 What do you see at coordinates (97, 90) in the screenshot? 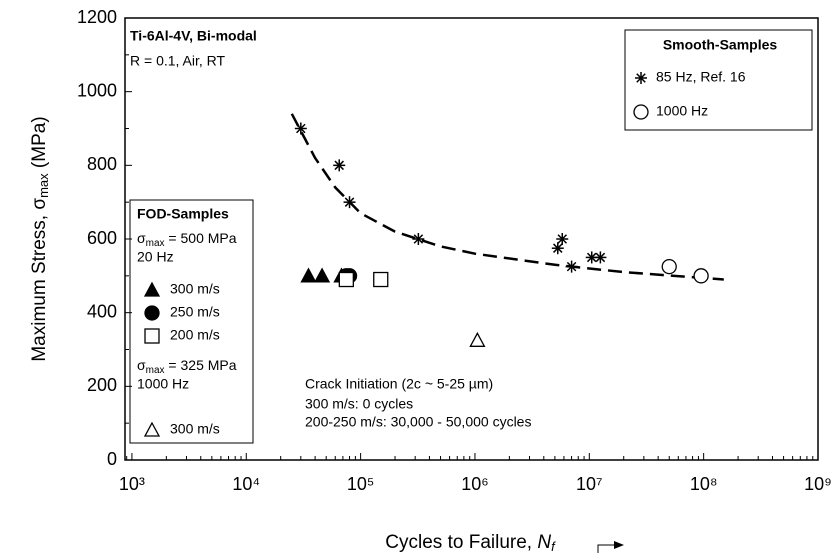
I see `y-tick-label: 1000` at bounding box center [97, 90].